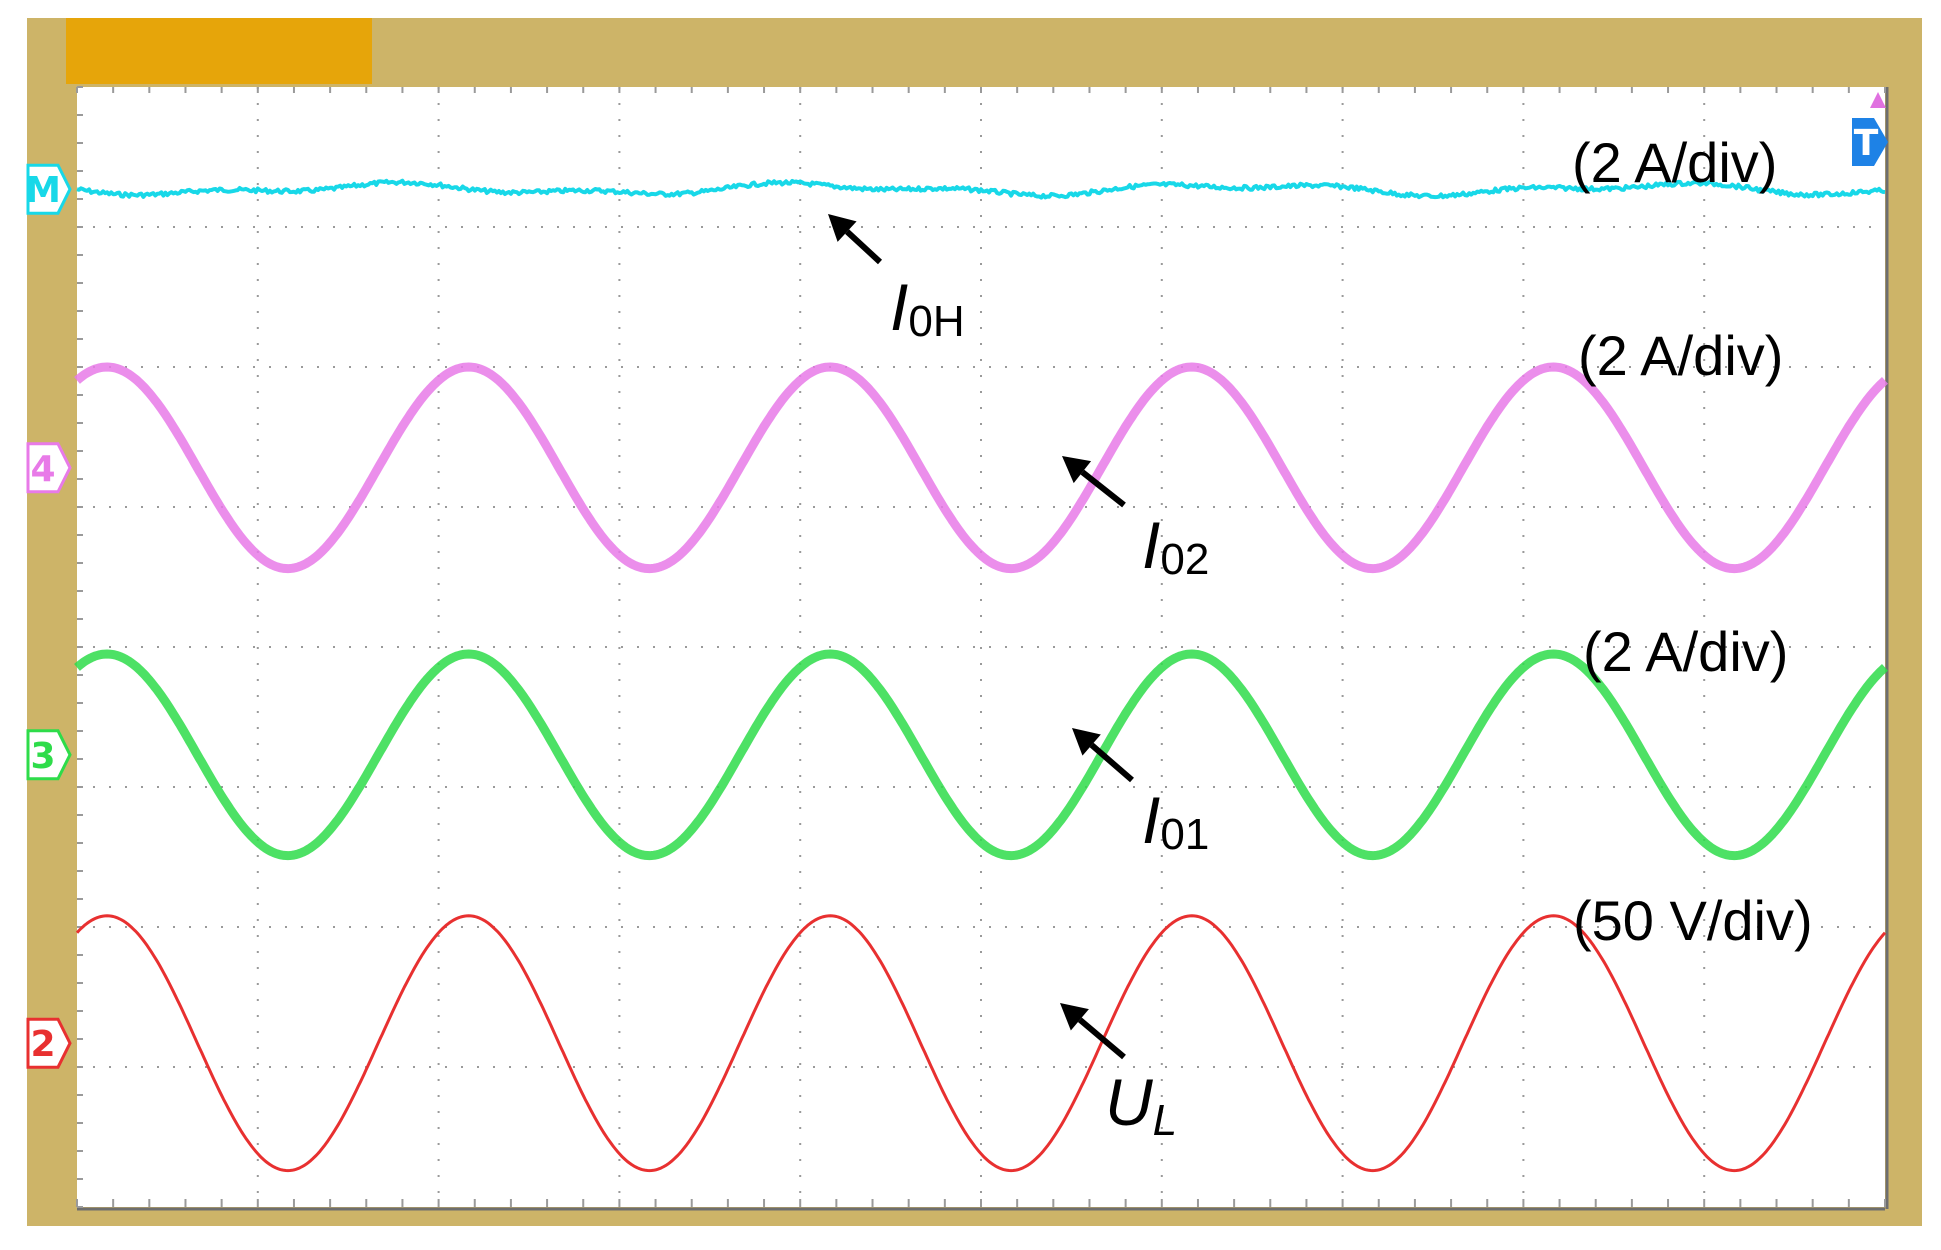 The height and width of the screenshot is (1250, 1941). What do you see at coordinates (864, 247) in the screenshot?
I see `arrow-i0h-shaft` at bounding box center [864, 247].